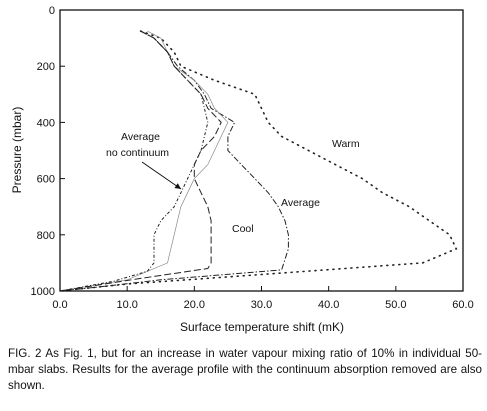 Image resolution: width=487 pixels, height=411 pixels. I want to click on annotation-no-continuum-line2: no continuum, so click(137, 153).